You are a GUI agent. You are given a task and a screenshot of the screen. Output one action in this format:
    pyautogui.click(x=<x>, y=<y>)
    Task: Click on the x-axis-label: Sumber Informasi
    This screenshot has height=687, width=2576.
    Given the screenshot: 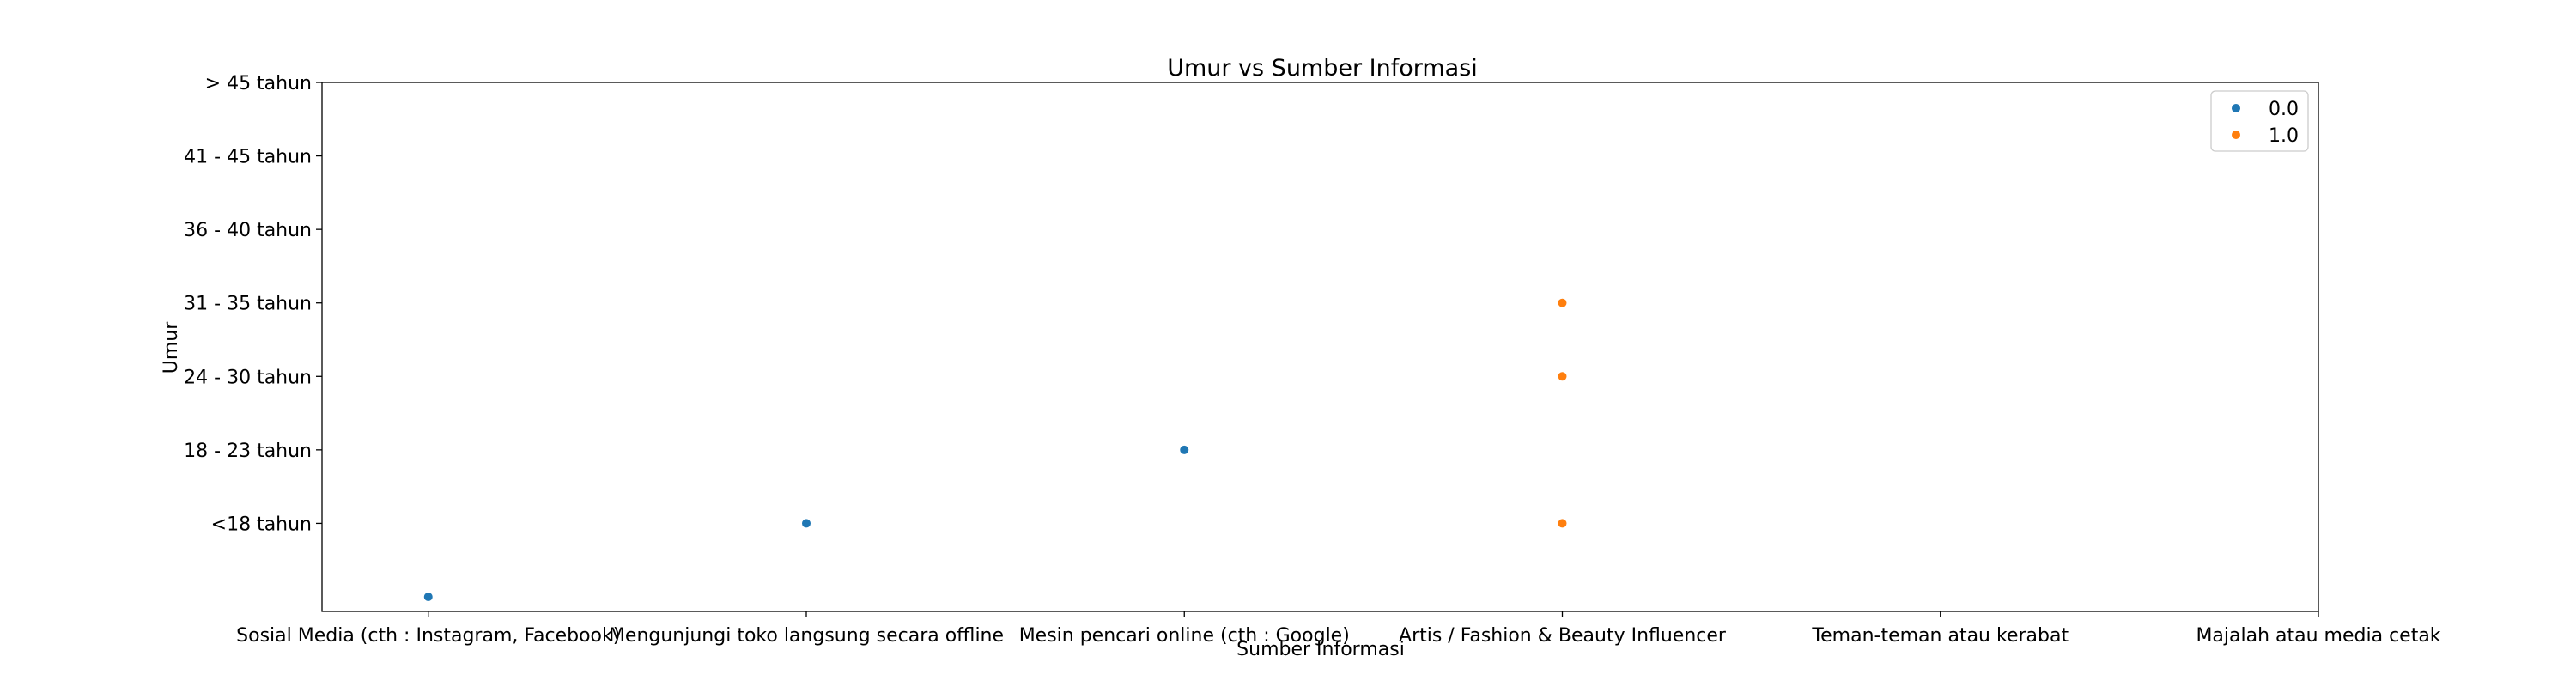 What is the action you would take?
    pyautogui.click(x=1320, y=649)
    